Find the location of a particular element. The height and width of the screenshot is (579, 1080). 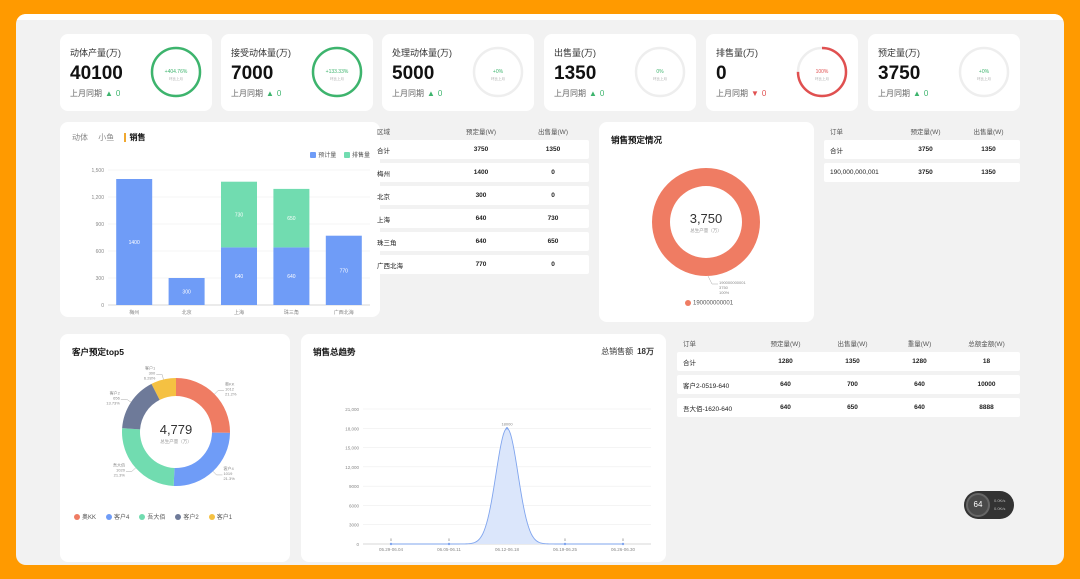

customer-legend-item: 吾大佰 is located at coordinates (152, 518).